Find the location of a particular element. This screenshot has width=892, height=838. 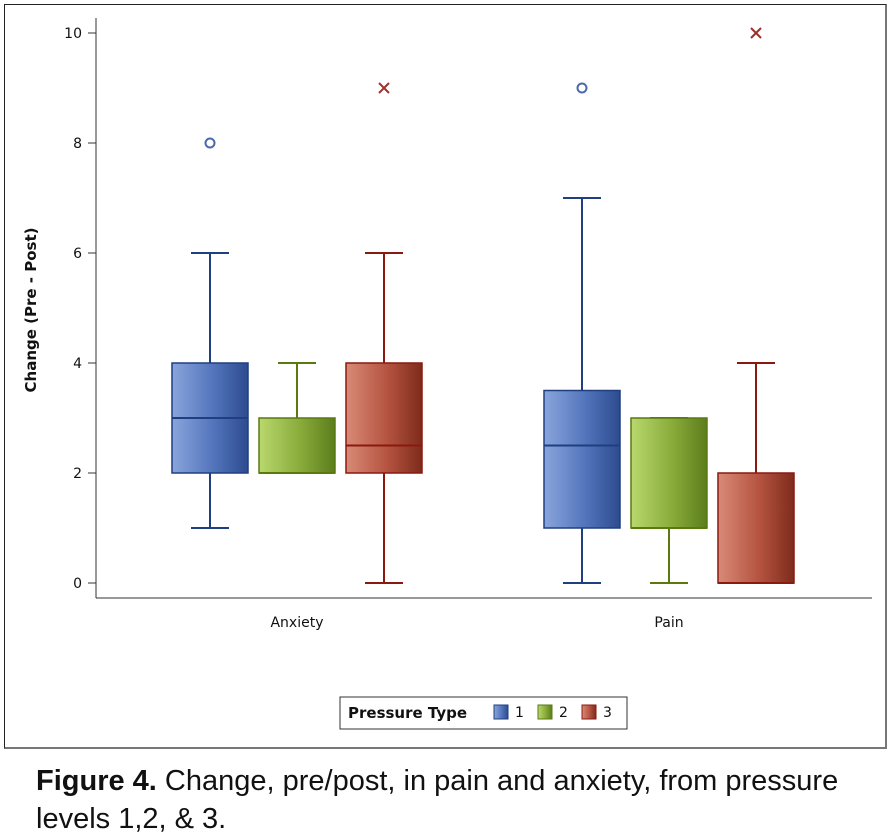

legend: Pressure Type 1 2 3 is located at coordinates (483, 713).